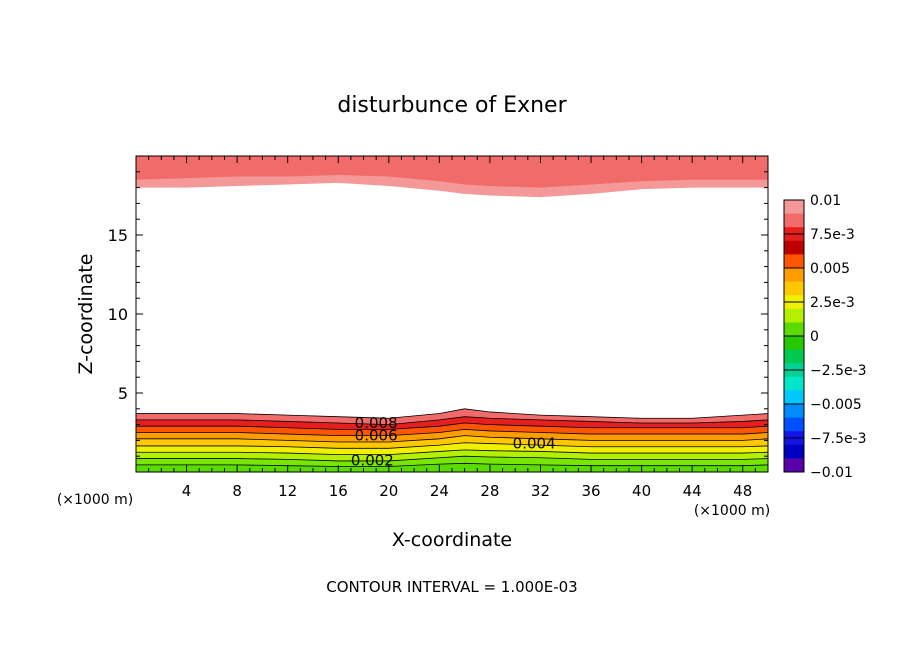 The image size is (904, 654). What do you see at coordinates (832, 303) in the screenshot?
I see `colorbar-label: 2.5e-3` at bounding box center [832, 303].